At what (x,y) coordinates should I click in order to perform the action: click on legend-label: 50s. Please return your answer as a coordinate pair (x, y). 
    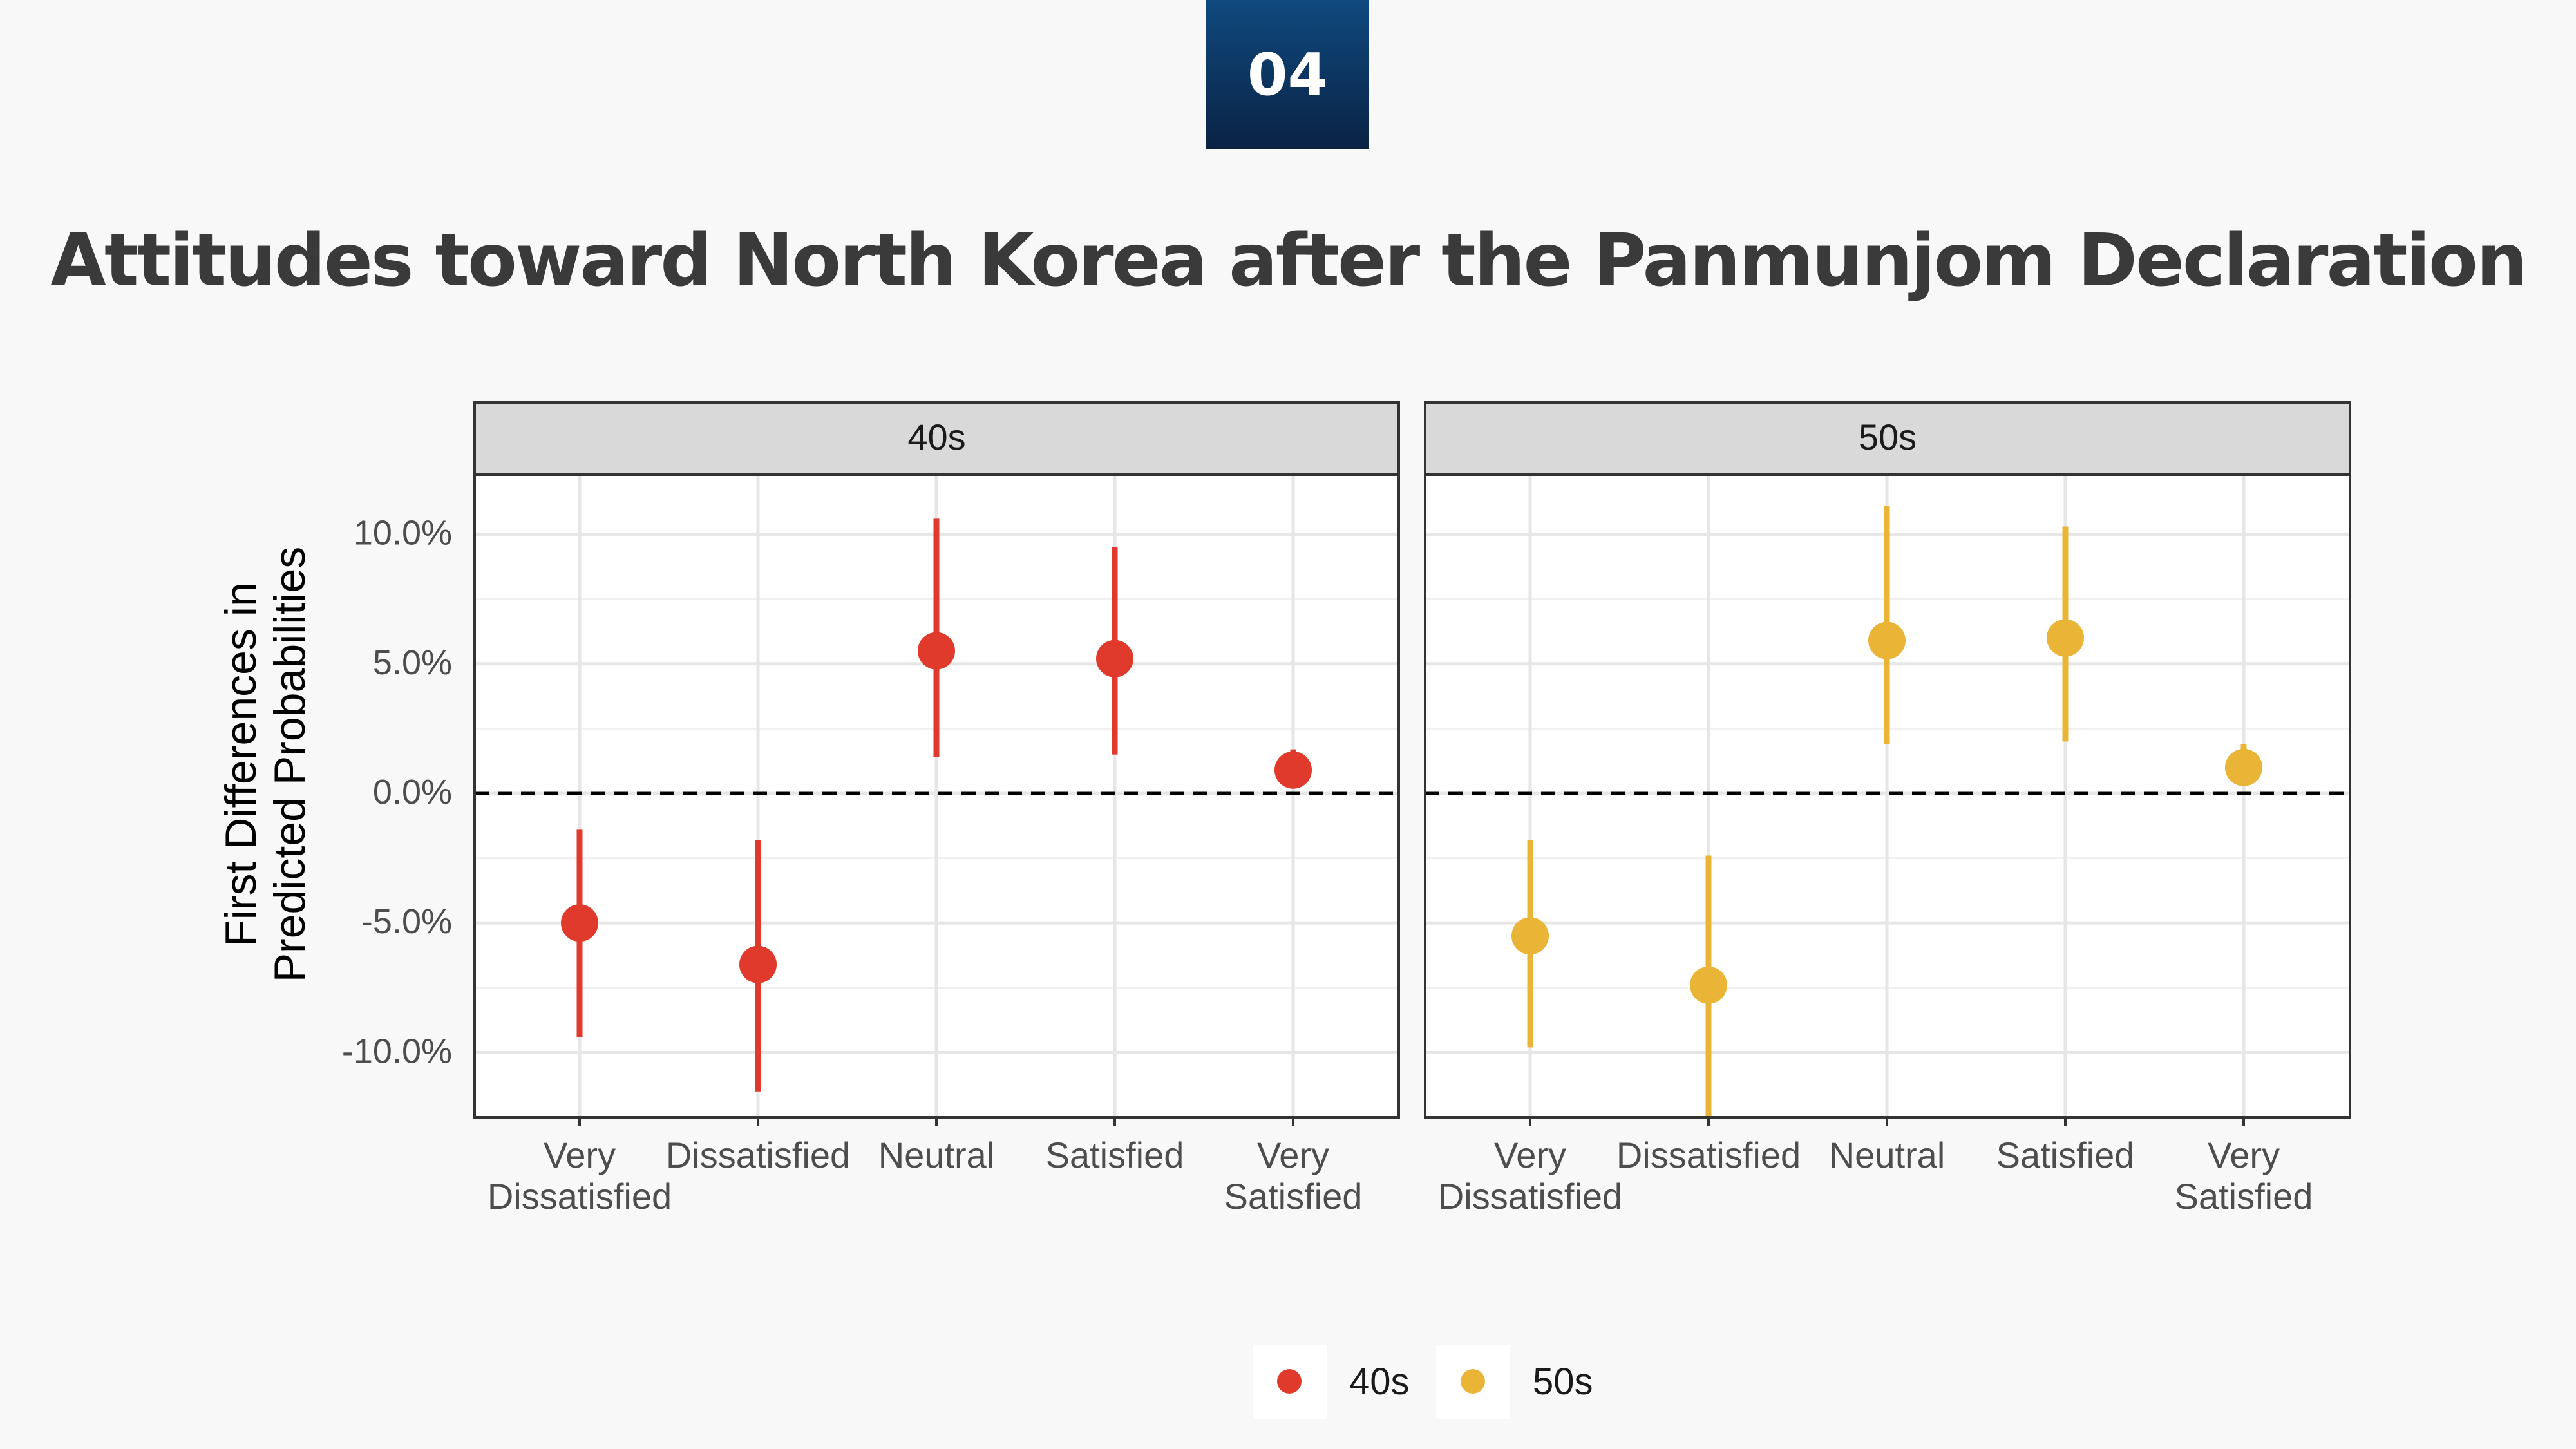
    Looking at the image, I should click on (1563, 1382).